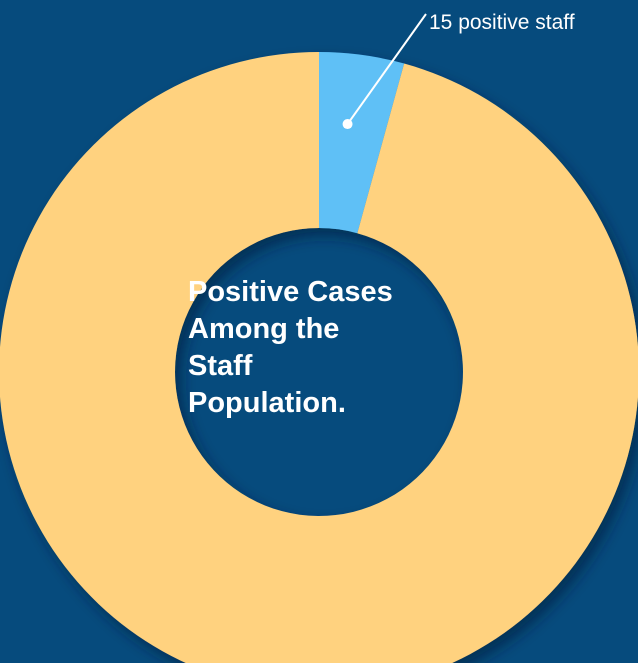 This screenshot has width=638, height=663. What do you see at coordinates (347, 124) in the screenshot?
I see `annotation-leader-dot` at bounding box center [347, 124].